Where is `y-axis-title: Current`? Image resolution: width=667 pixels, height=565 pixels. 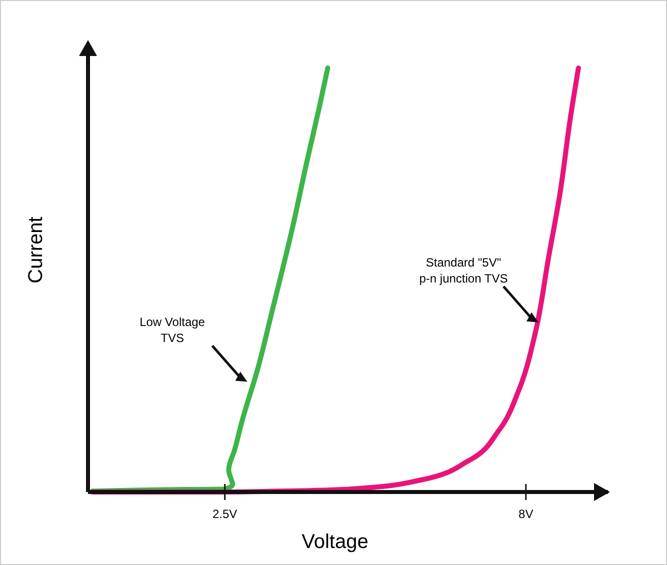 y-axis-title: Current is located at coordinates (36, 250).